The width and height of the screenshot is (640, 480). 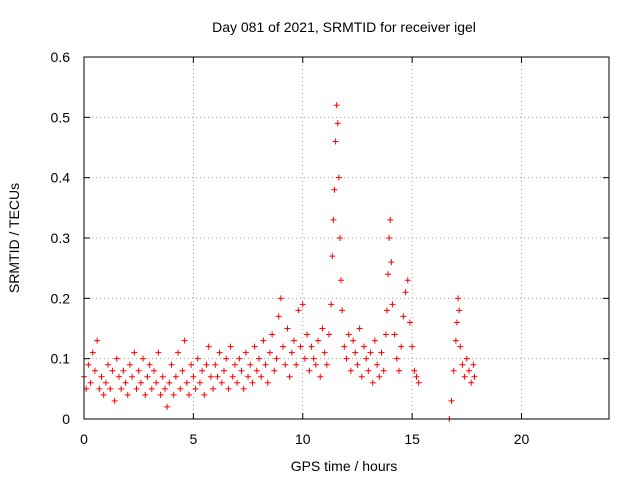 I want to click on x-tick-label: 0, so click(x=84, y=439).